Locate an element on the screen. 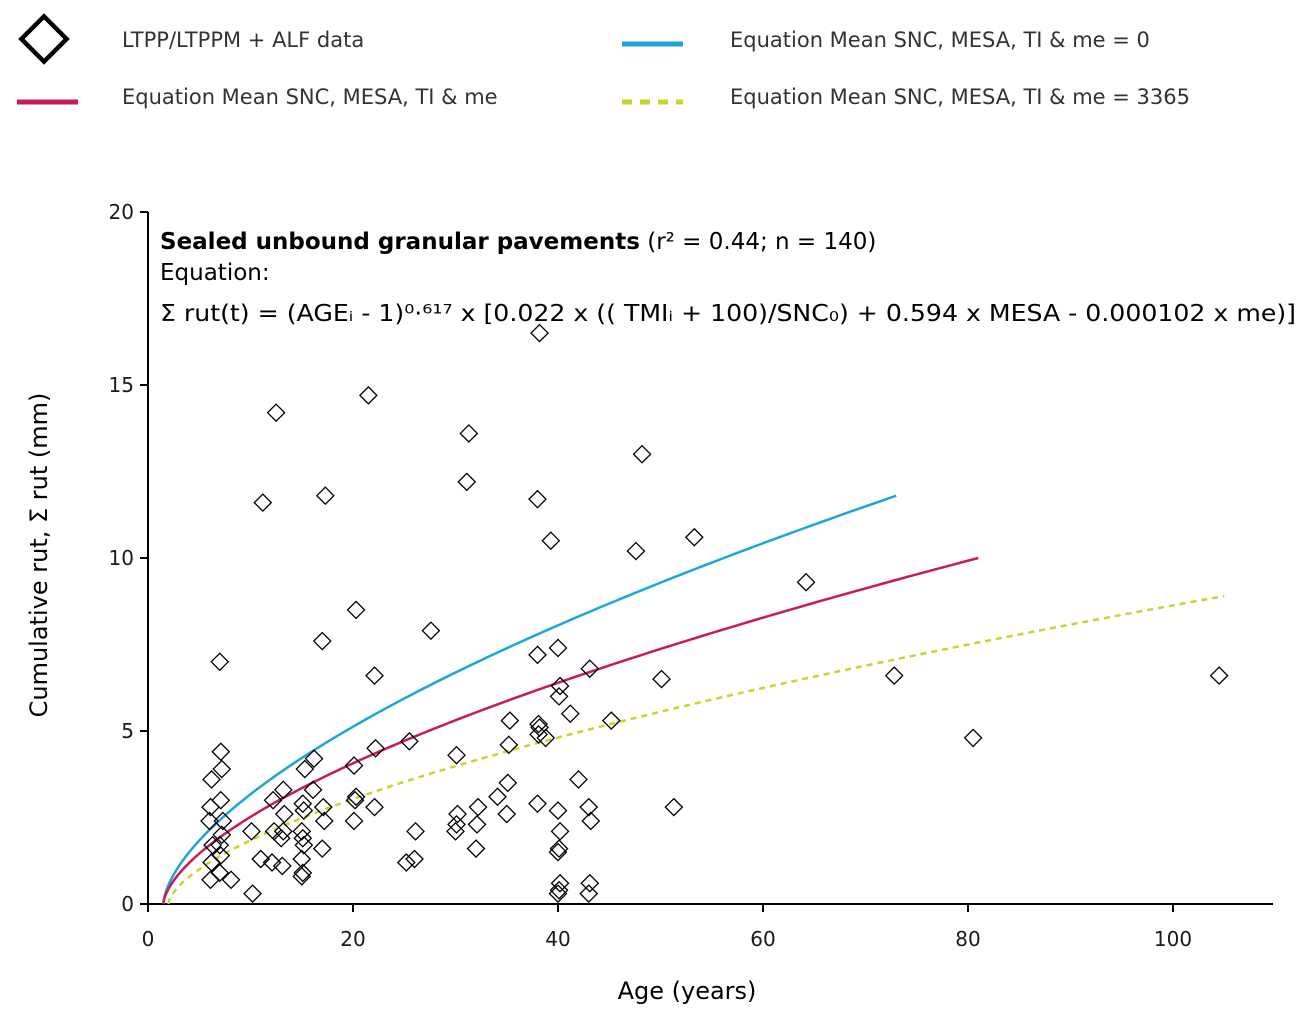 This screenshot has height=1010, width=1304. legend-label-points: LTPP/LTPPM + ALF data is located at coordinates (243, 40).